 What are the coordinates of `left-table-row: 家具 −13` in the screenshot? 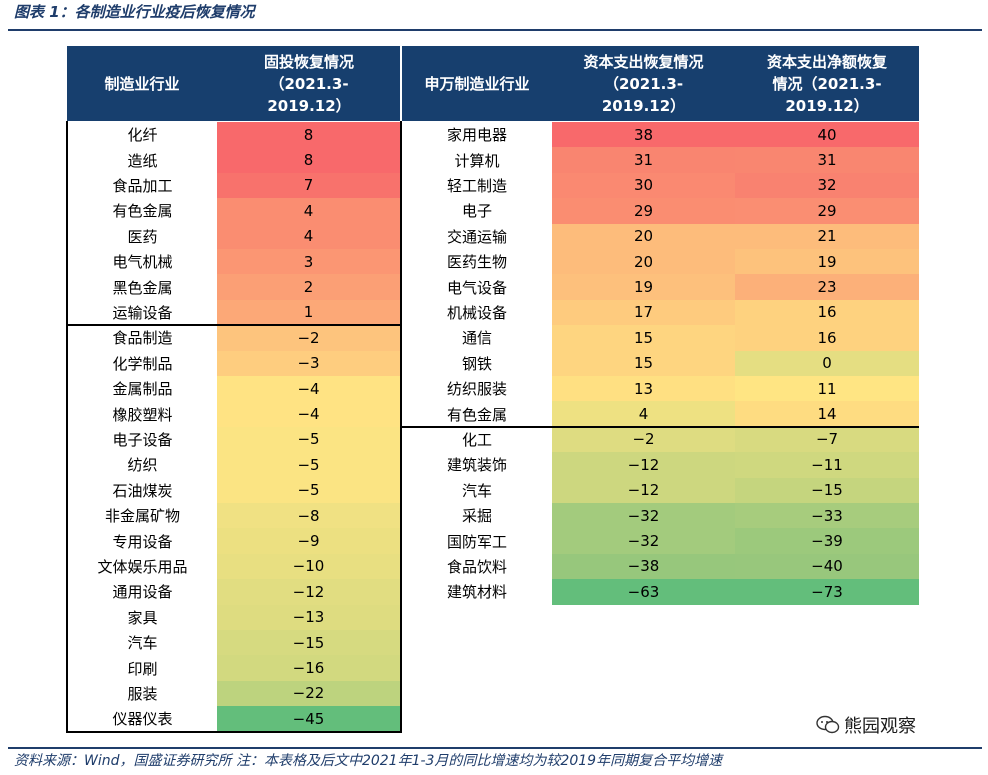 It's located at (234, 617).